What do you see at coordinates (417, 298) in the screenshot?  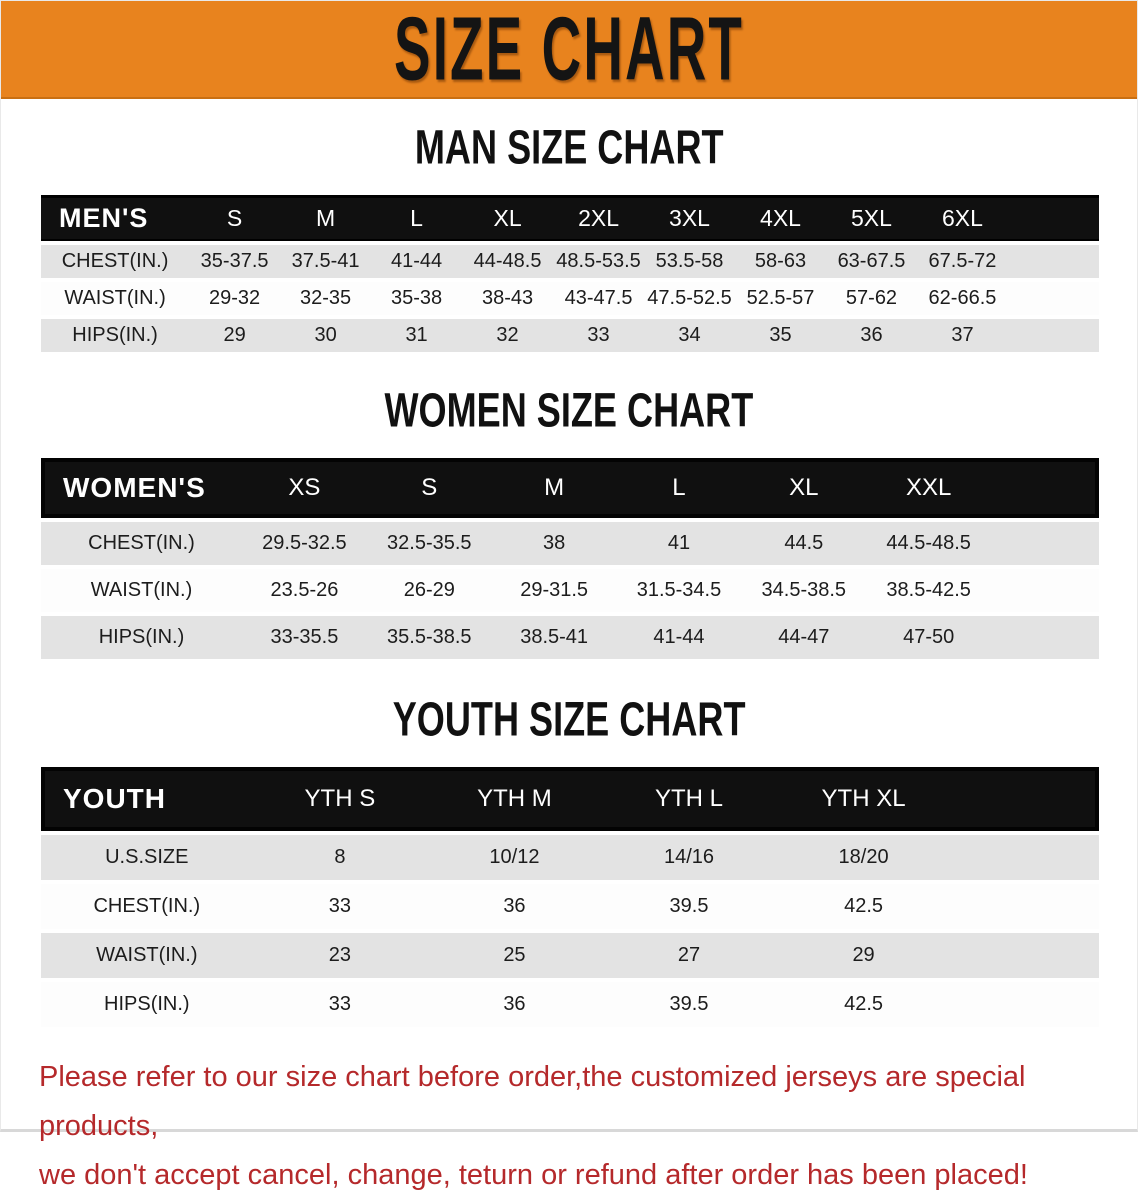 I see `cell-value: 35-38` at bounding box center [417, 298].